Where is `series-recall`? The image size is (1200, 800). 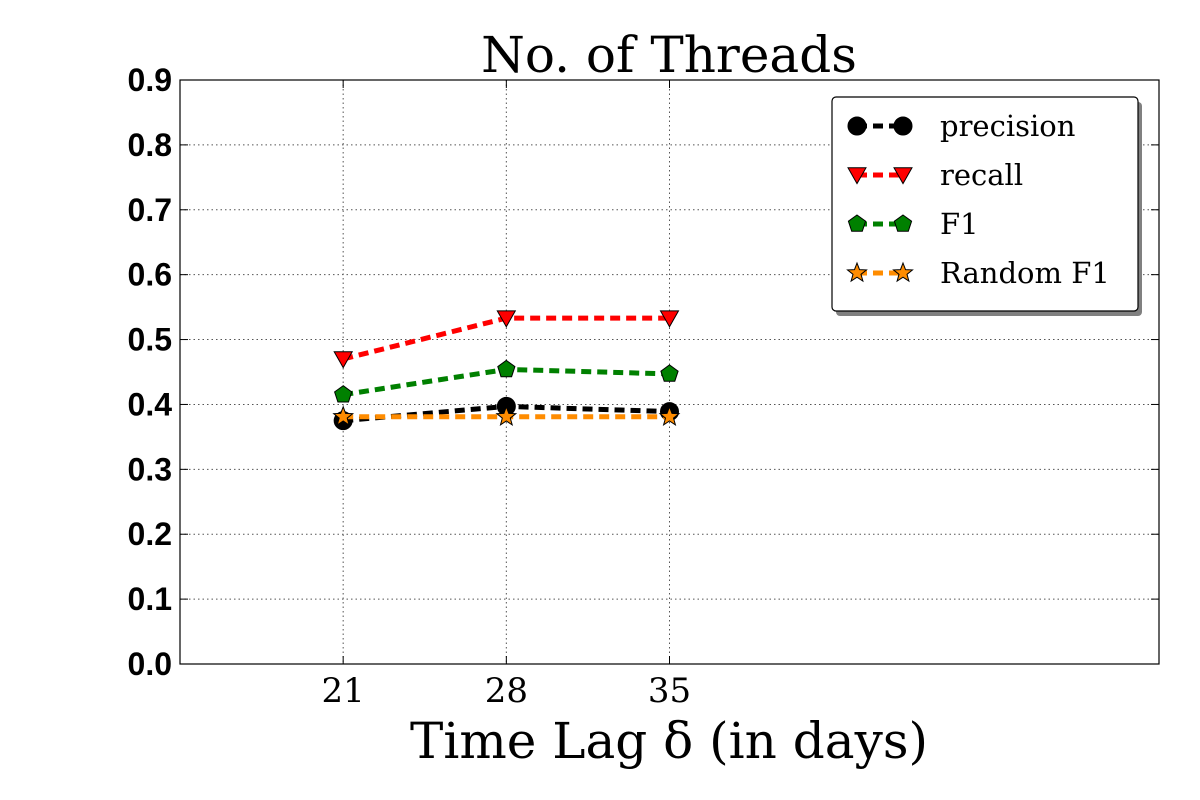
series-recall is located at coordinates (506, 339).